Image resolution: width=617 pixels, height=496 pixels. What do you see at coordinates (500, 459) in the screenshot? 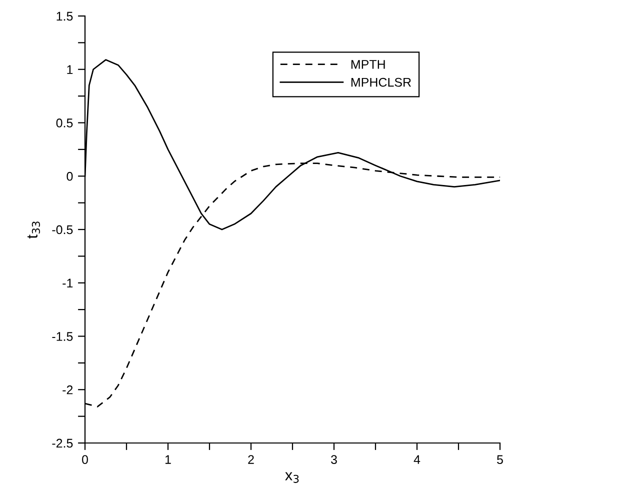
I see `x-tick-label: 5` at bounding box center [500, 459].